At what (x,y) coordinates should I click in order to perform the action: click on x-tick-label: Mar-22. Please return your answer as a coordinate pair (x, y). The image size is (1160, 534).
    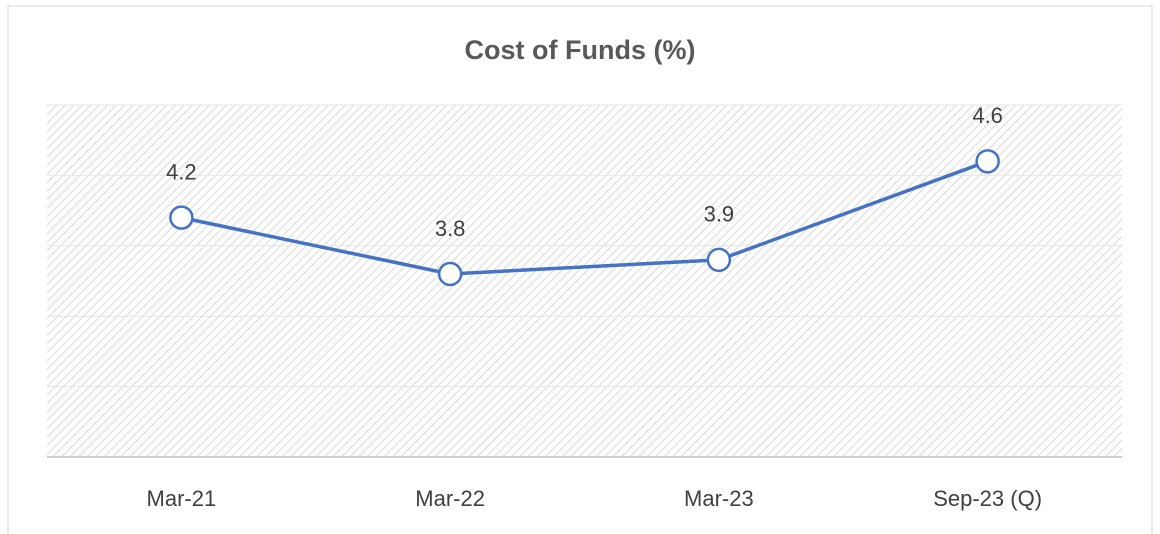
    Looking at the image, I should click on (450, 498).